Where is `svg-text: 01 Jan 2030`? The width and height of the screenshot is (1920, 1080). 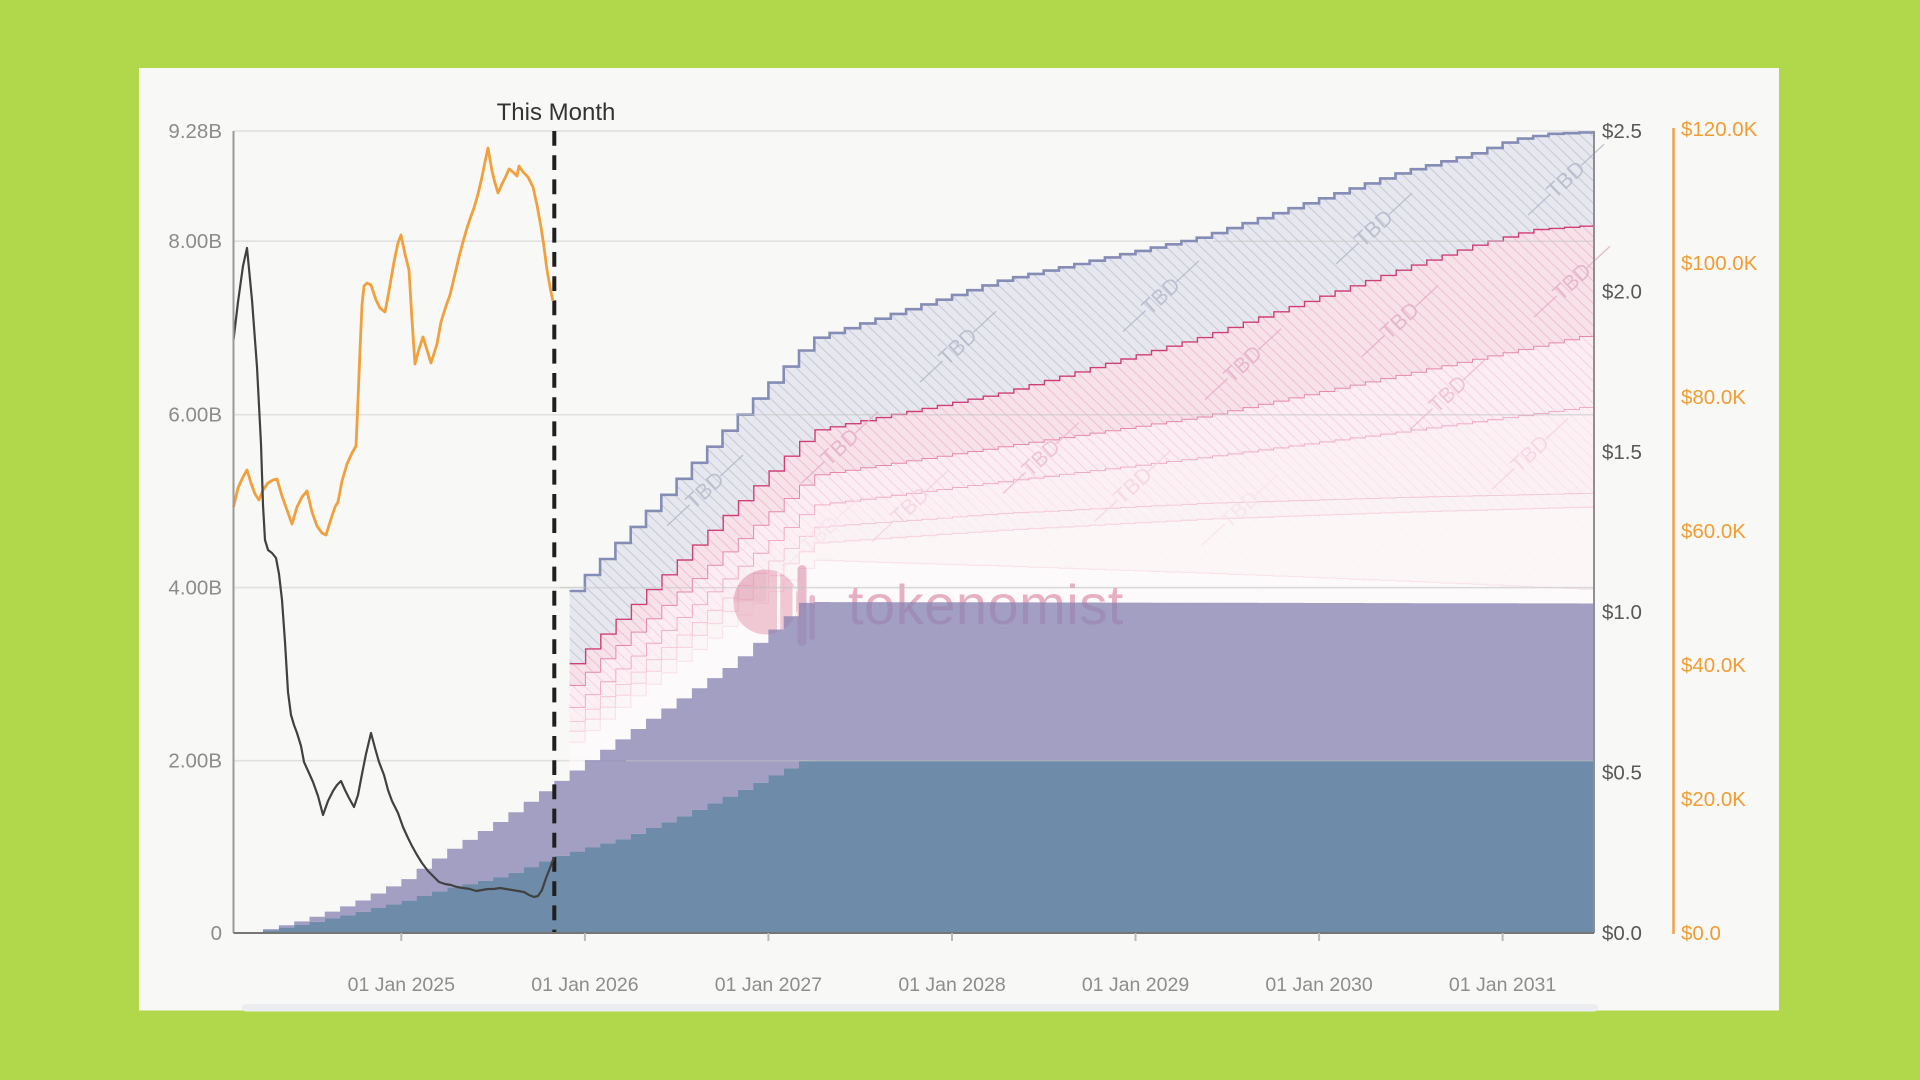
svg-text: 01 Jan 2030 is located at coordinates (1319, 985).